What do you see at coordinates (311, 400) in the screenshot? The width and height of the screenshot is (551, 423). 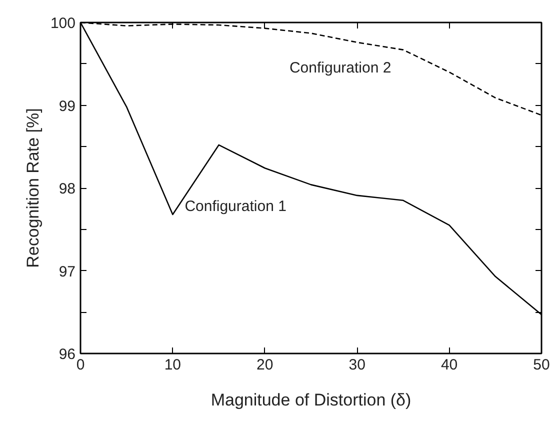 I see `x-axis-title: Magnitude of Distortion (δ)` at bounding box center [311, 400].